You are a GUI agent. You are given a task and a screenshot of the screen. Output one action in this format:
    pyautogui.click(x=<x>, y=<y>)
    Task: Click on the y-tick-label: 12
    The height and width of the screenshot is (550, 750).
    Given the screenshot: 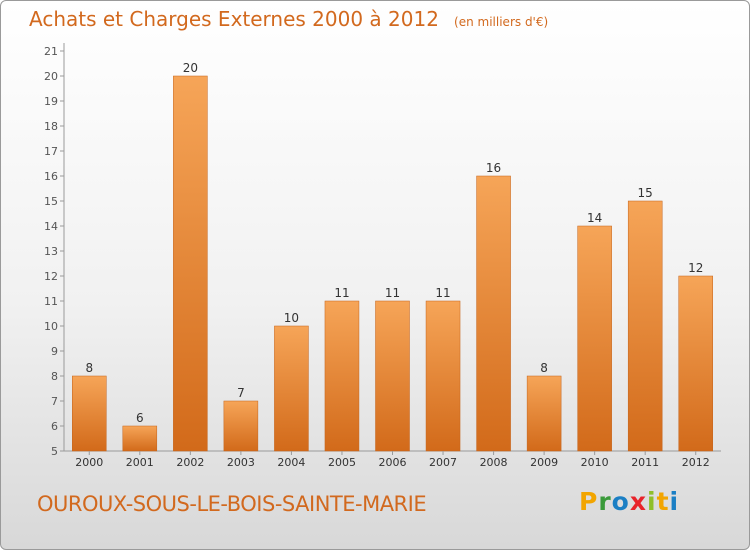 What is the action you would take?
    pyautogui.click(x=51, y=276)
    